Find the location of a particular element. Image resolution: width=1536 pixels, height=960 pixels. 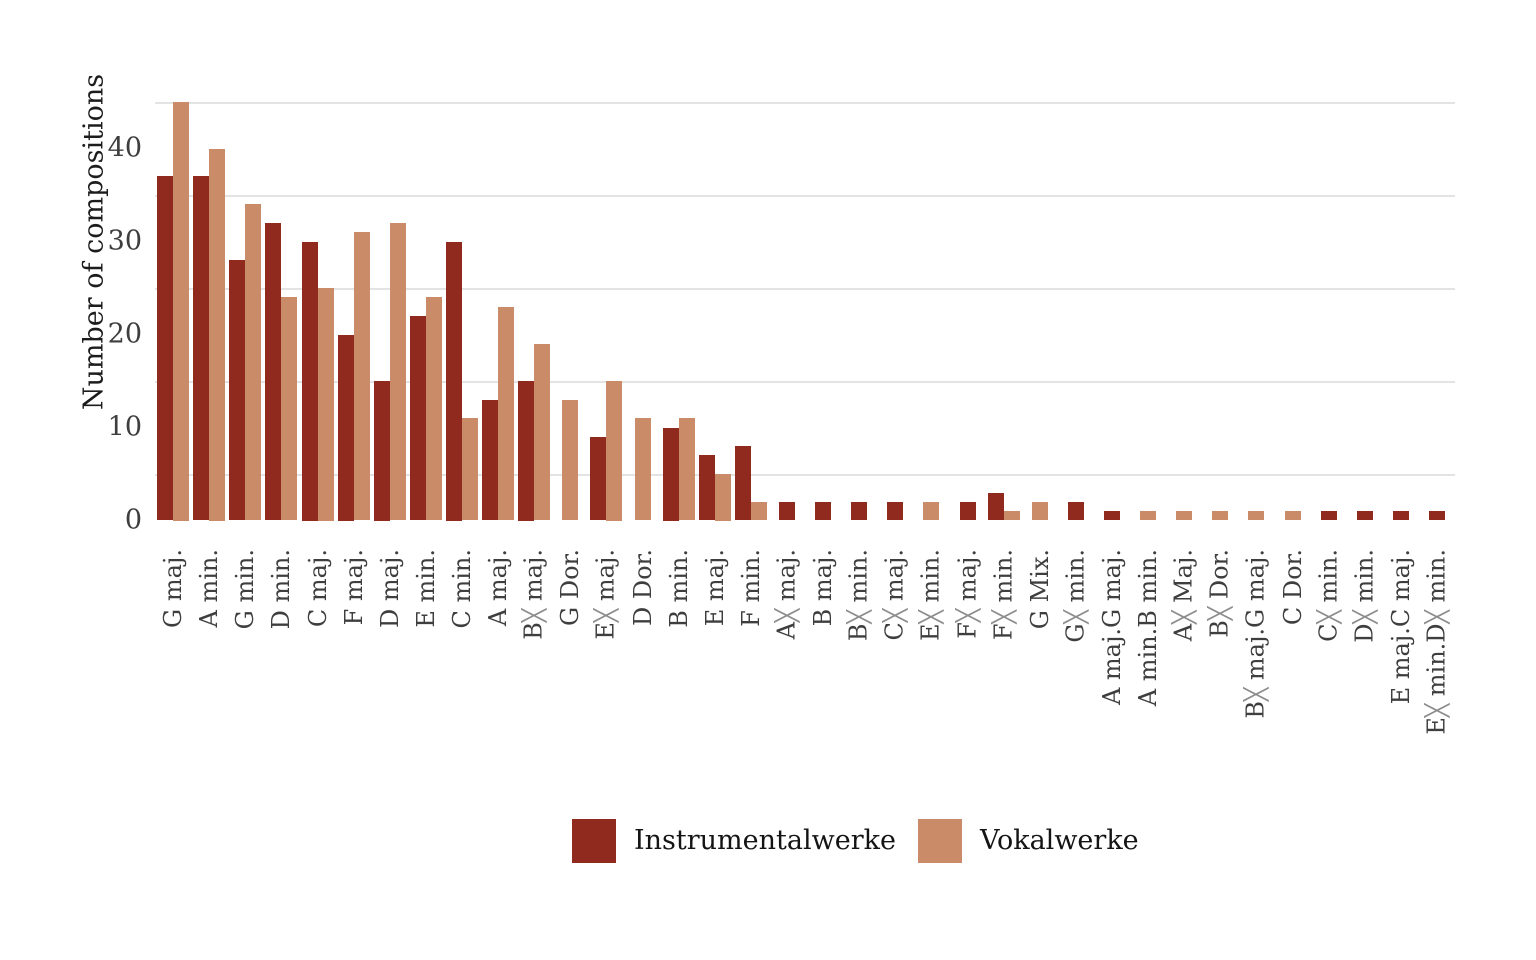

y-axis-tick-label: 40 is located at coordinates (124, 147).